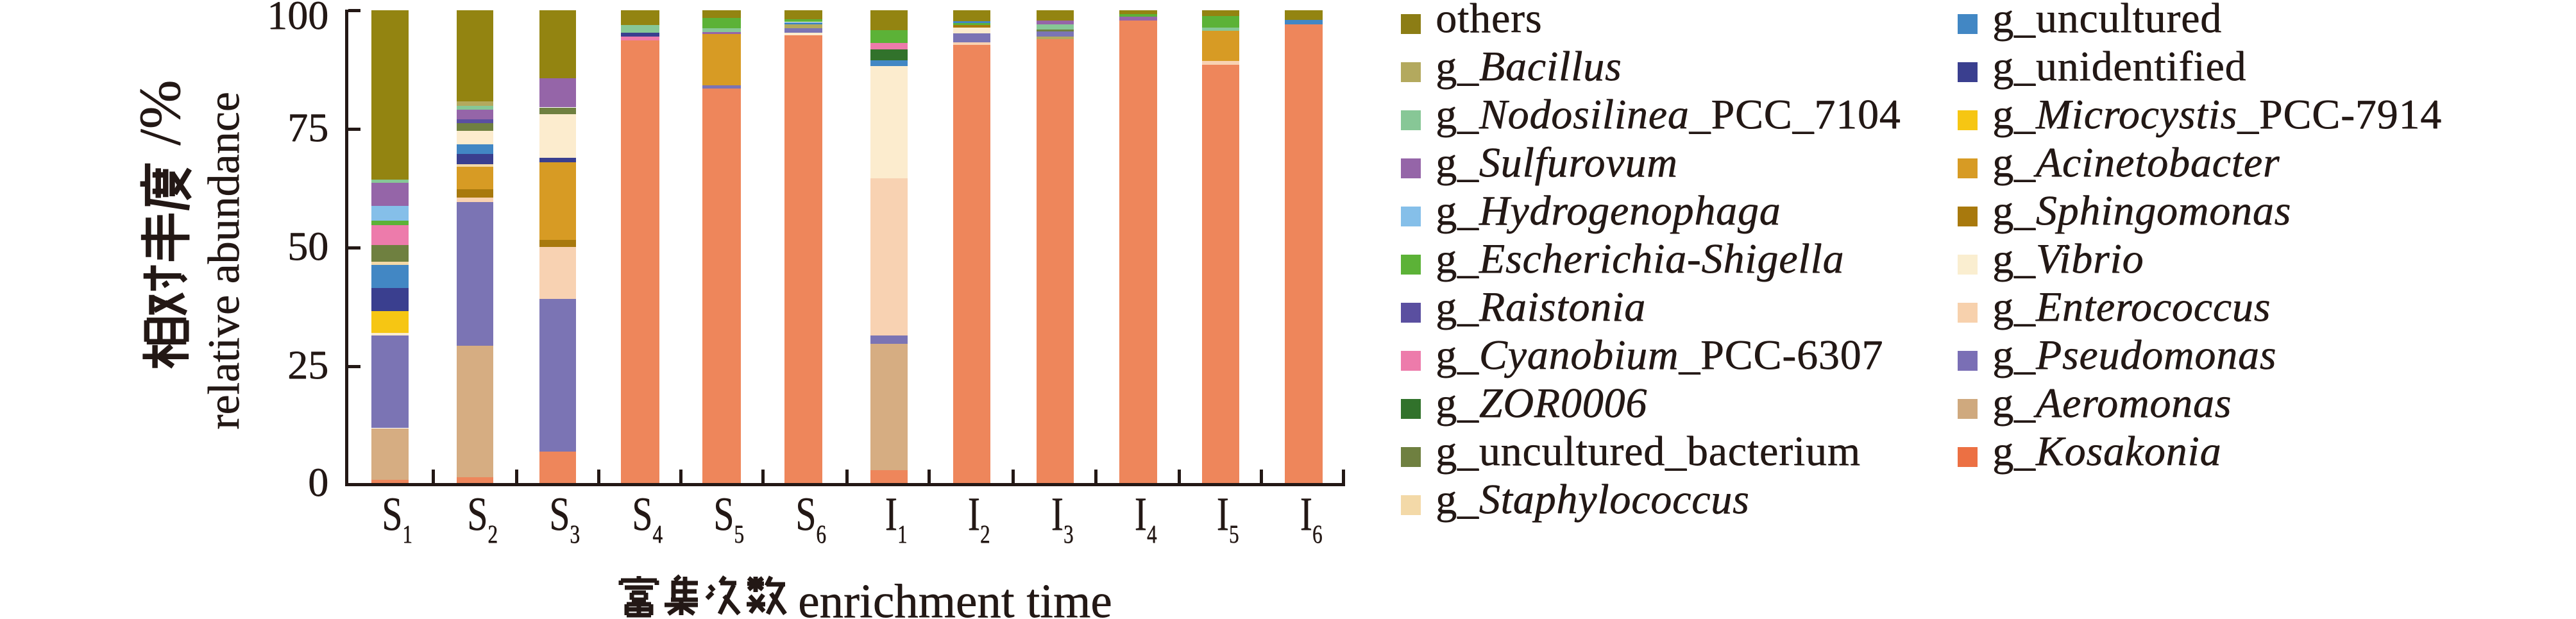 This screenshot has width=2576, height=619. Describe the element at coordinates (955, 597) in the screenshot. I see `svg-text: enrichment time` at that location.